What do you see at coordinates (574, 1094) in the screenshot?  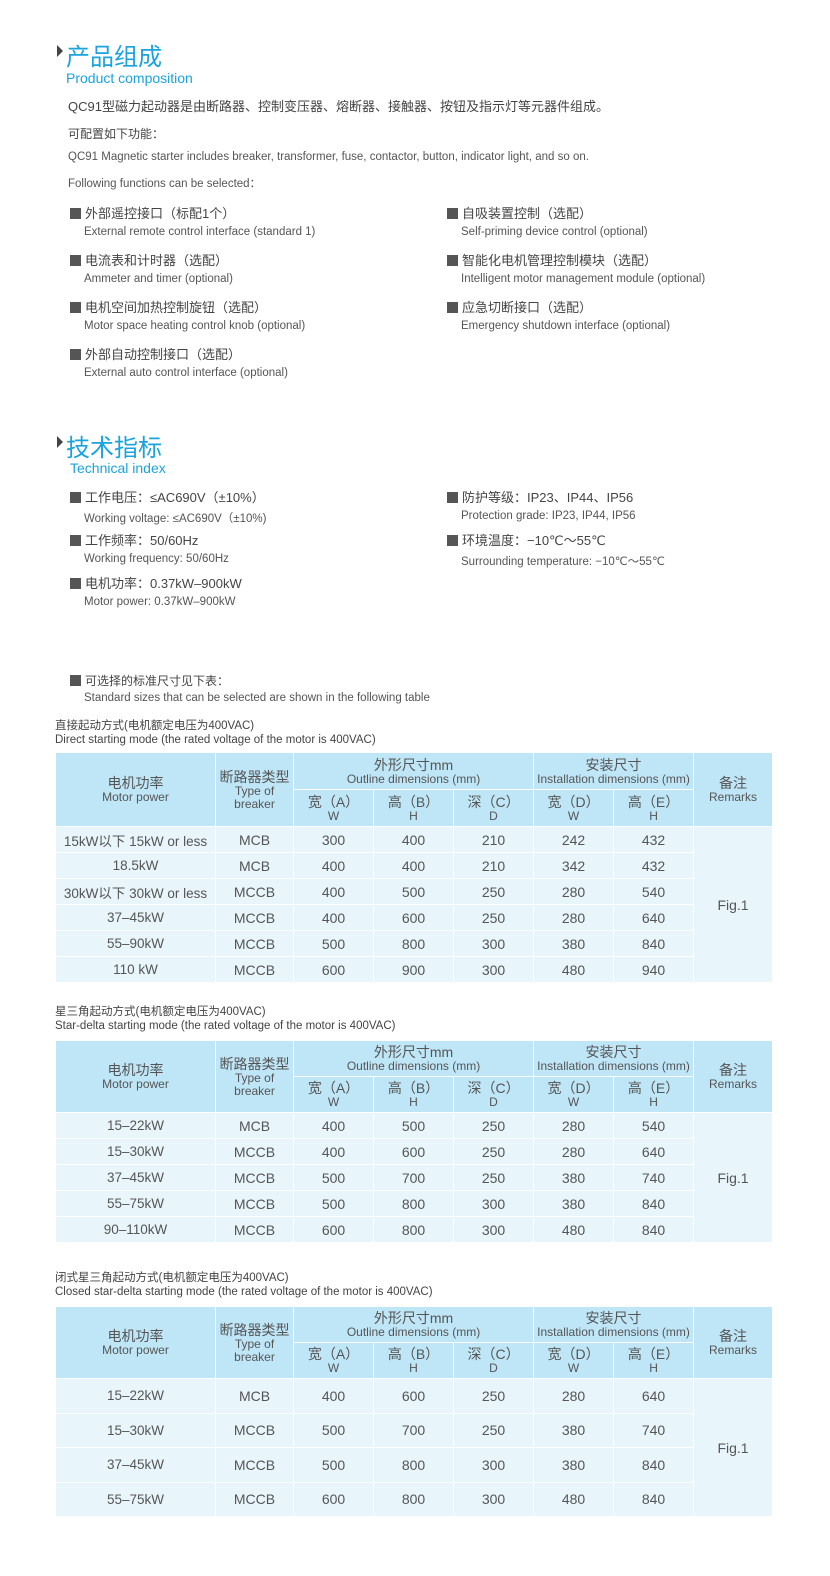 I see `header-dimension: 宽（D） W` at bounding box center [574, 1094].